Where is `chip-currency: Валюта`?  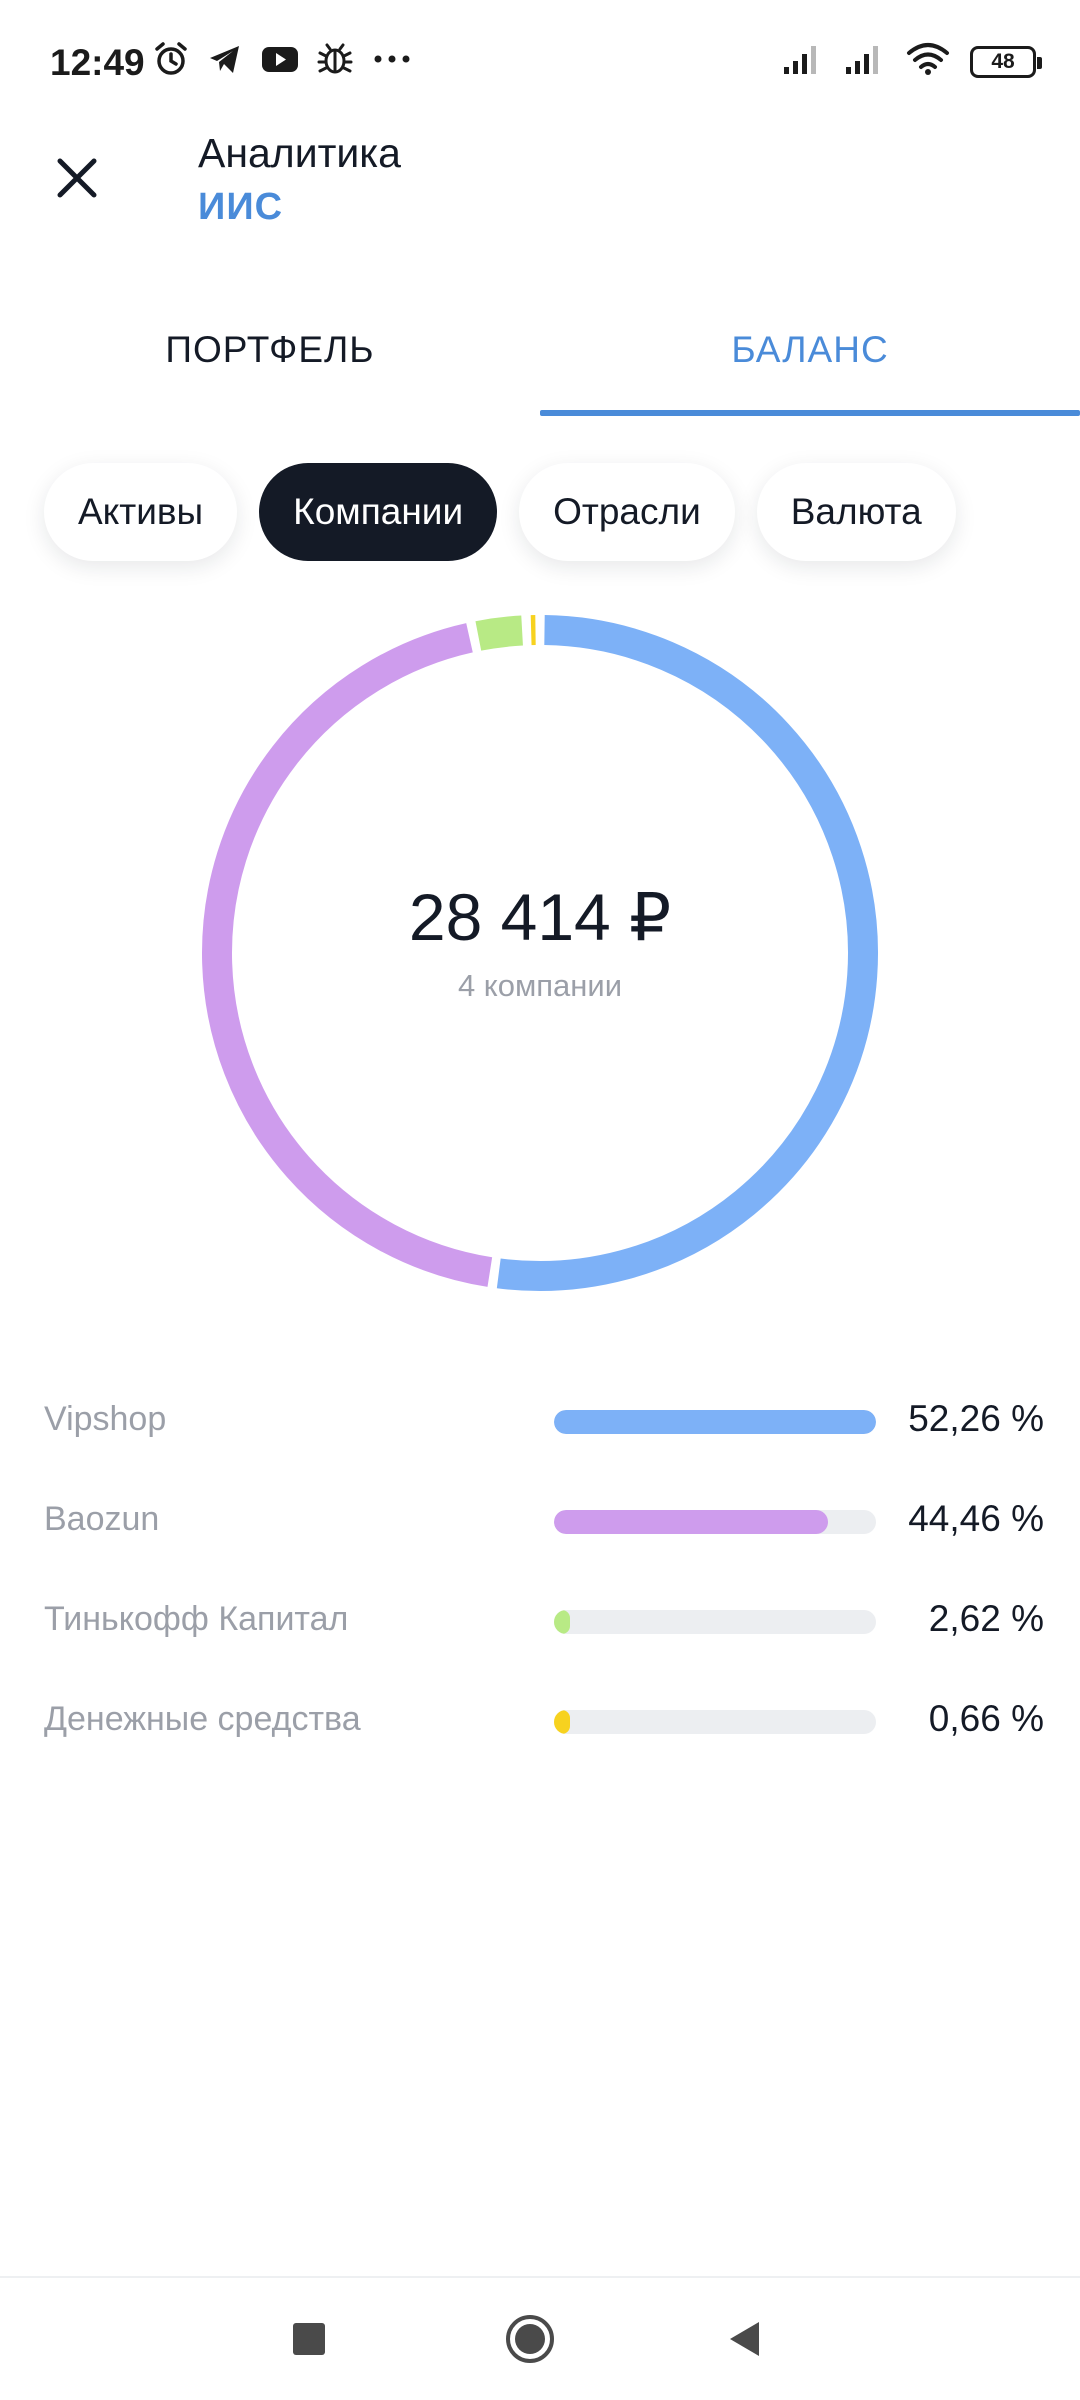
chip-currency: Валюта is located at coordinates (856, 512).